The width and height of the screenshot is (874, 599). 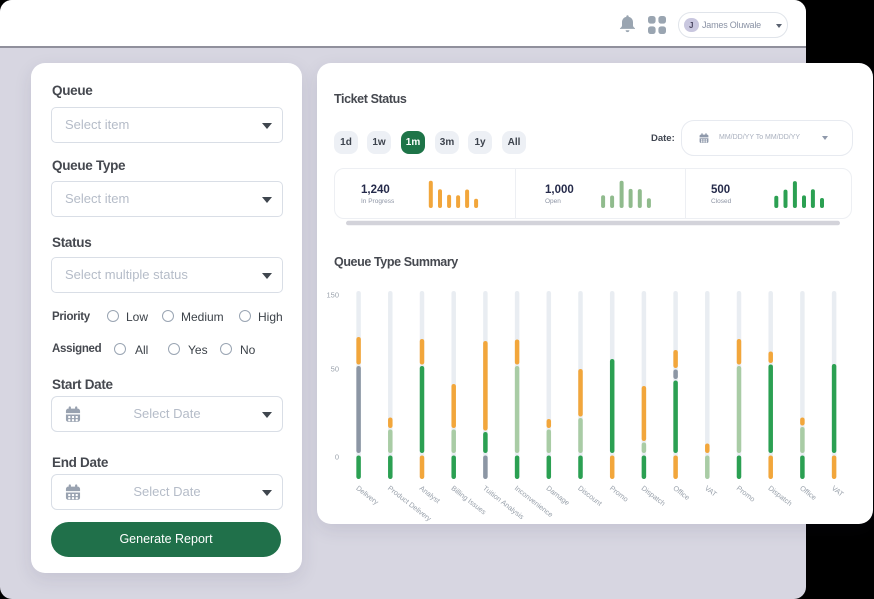 I want to click on svg-text: Analyst, so click(x=430, y=494).